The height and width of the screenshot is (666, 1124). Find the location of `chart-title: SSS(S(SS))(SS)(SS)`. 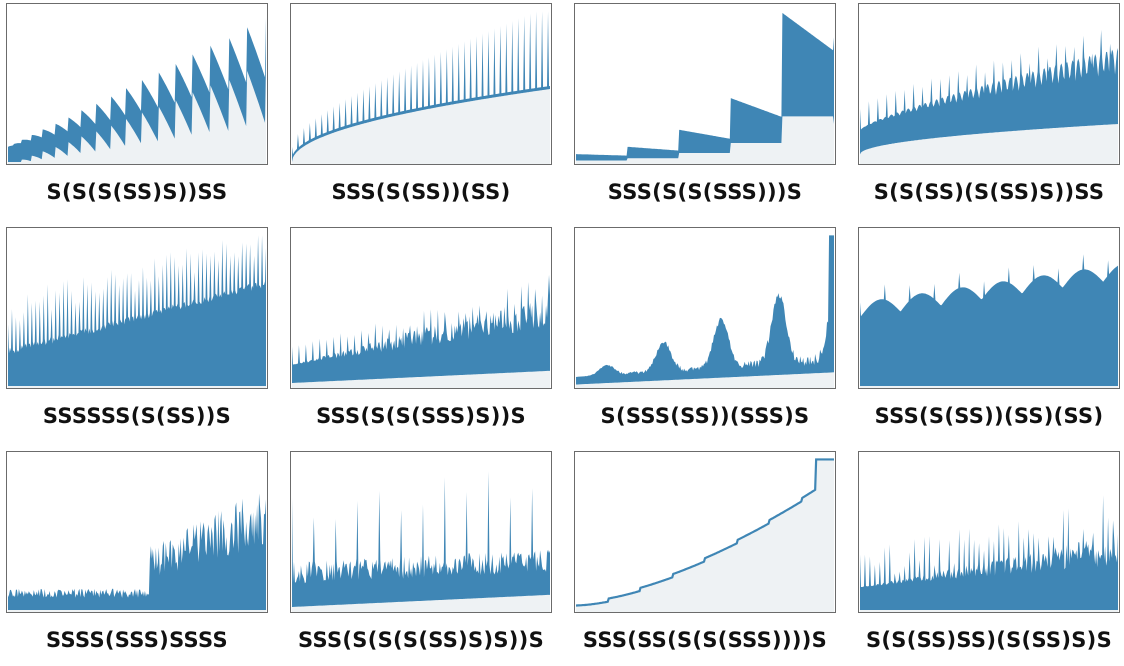

chart-title: SSS(S(SS))(SS)(SS) is located at coordinates (989, 416).